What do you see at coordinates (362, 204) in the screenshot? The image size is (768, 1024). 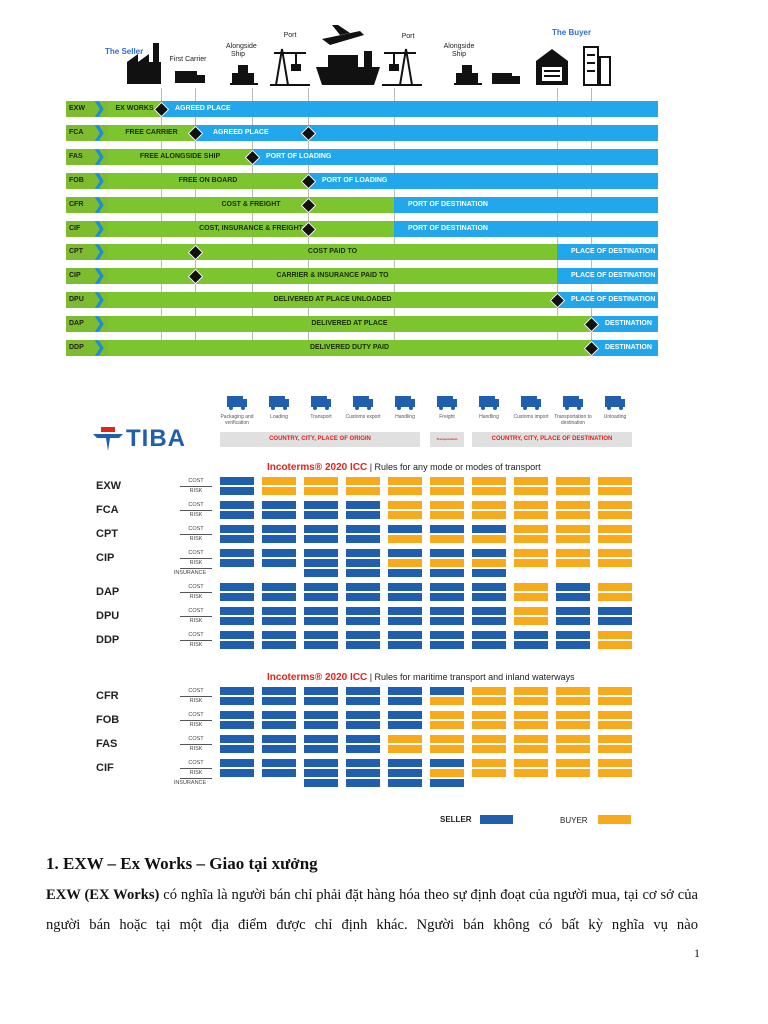 I see `timeline-row-cfr: CFR ❯ COST & FREIGHT PORT OF DESTINATION` at bounding box center [362, 204].